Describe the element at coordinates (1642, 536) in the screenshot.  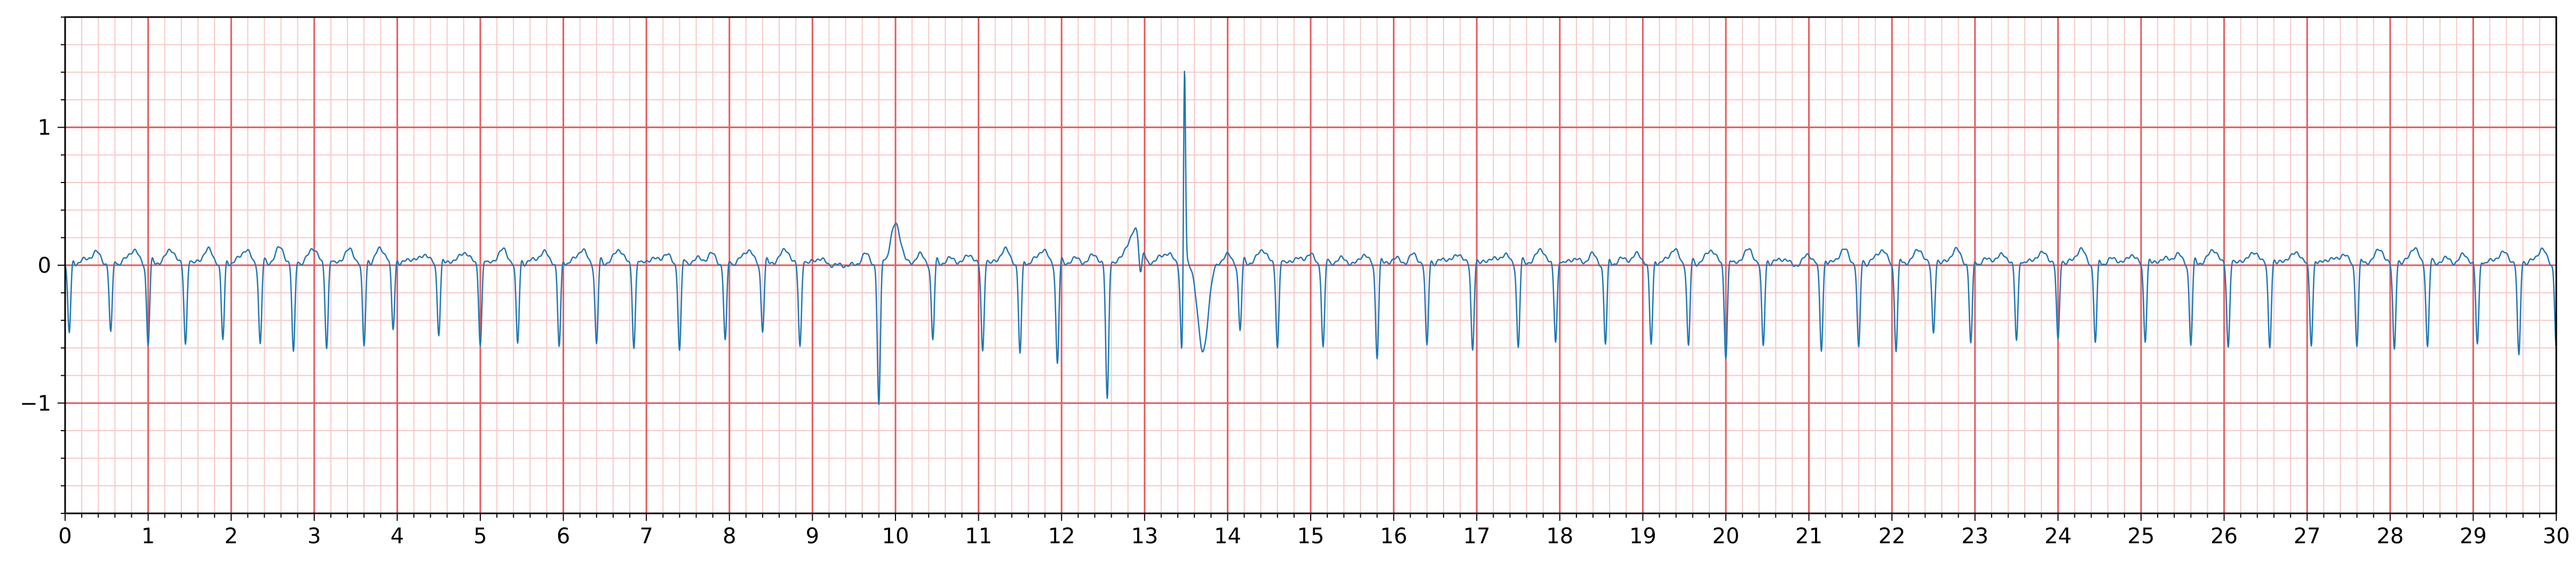
I see `x-tick-label: 19` at that location.